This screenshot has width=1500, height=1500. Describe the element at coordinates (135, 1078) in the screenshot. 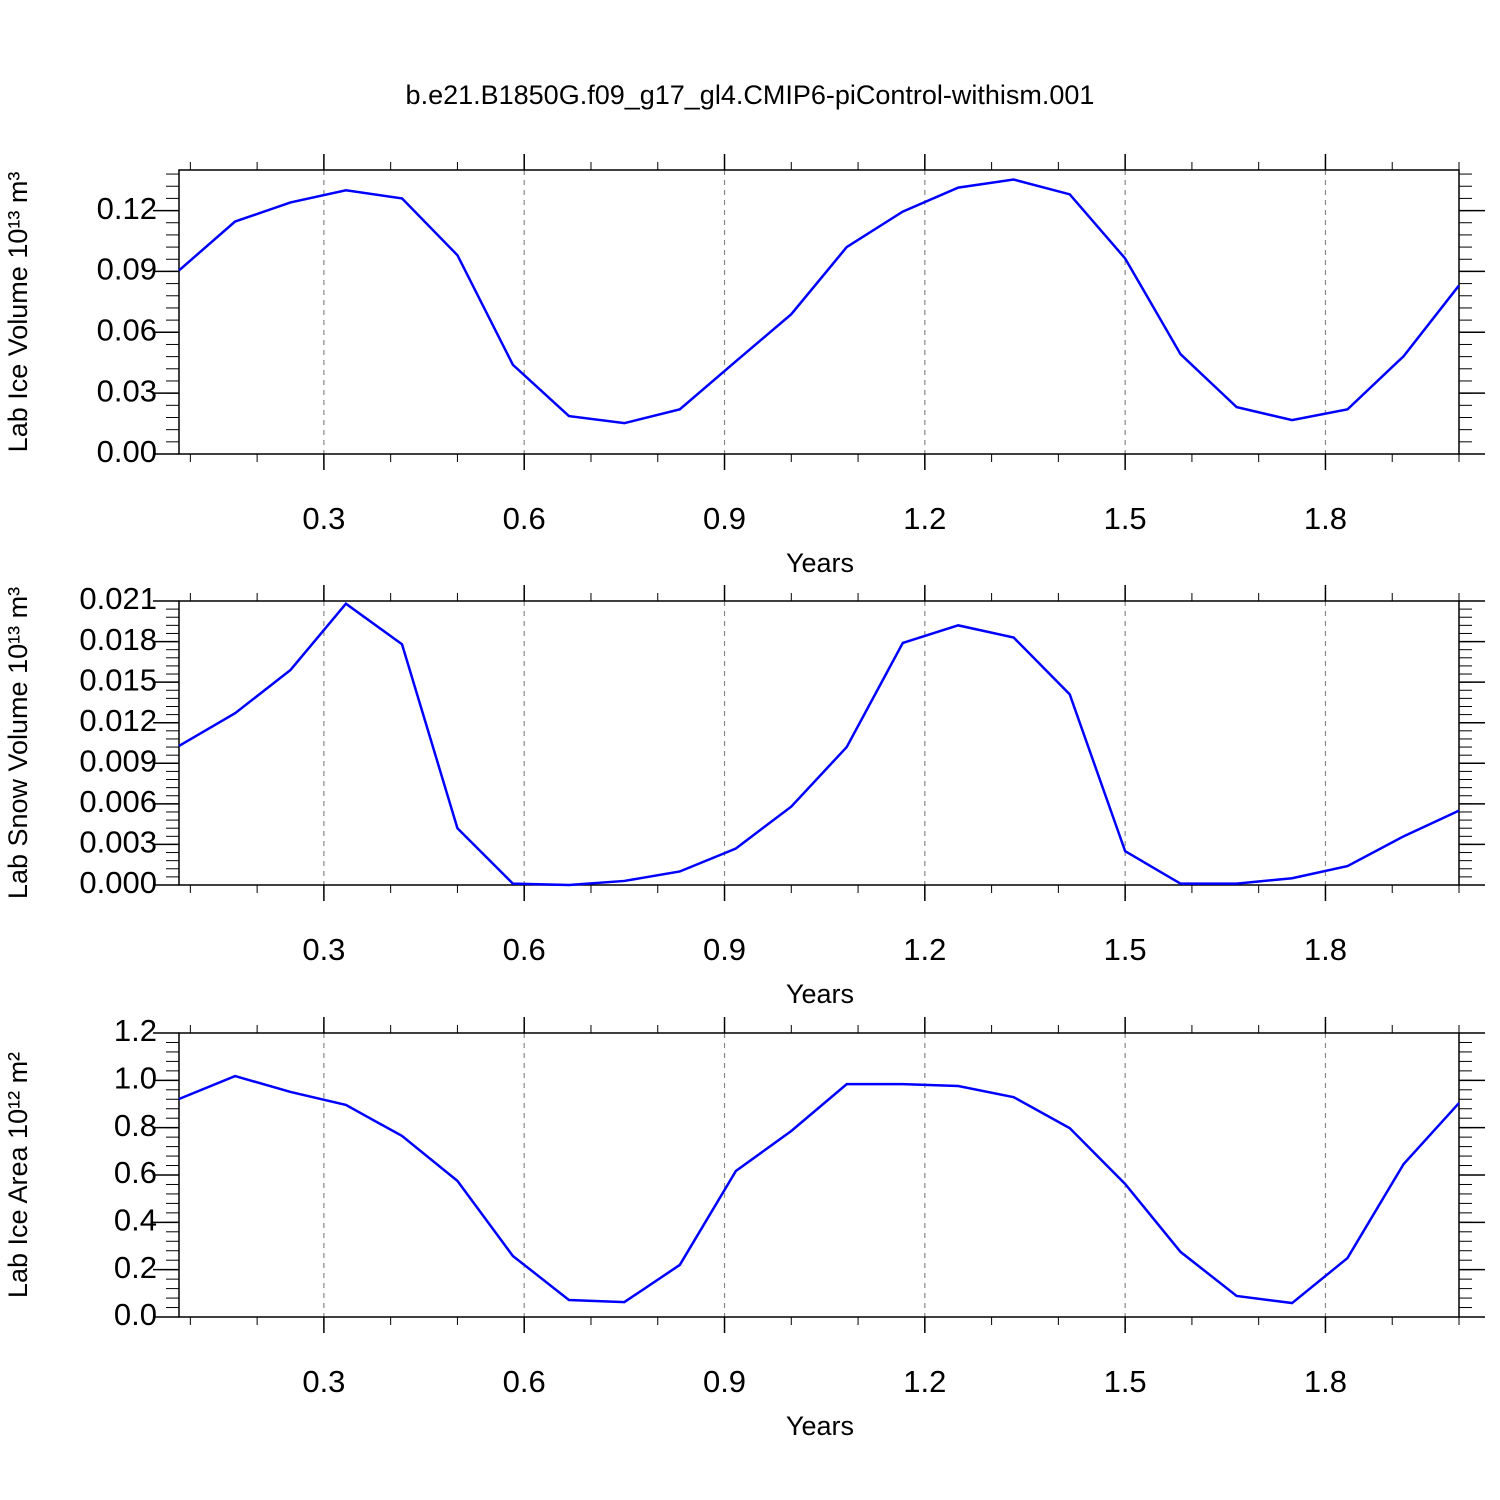

I see `y-tick-label: 1.0` at that location.